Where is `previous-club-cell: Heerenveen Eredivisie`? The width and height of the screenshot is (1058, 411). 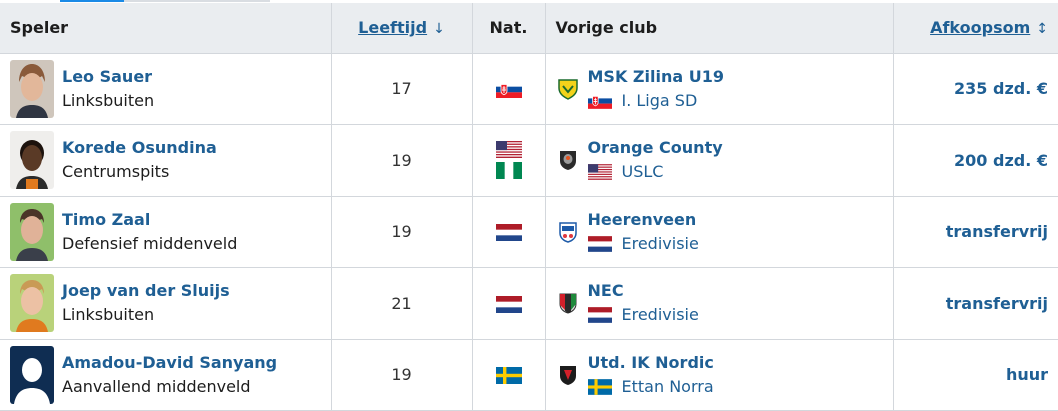 previous-club-cell: Heerenveen Eredivisie is located at coordinates (719, 232).